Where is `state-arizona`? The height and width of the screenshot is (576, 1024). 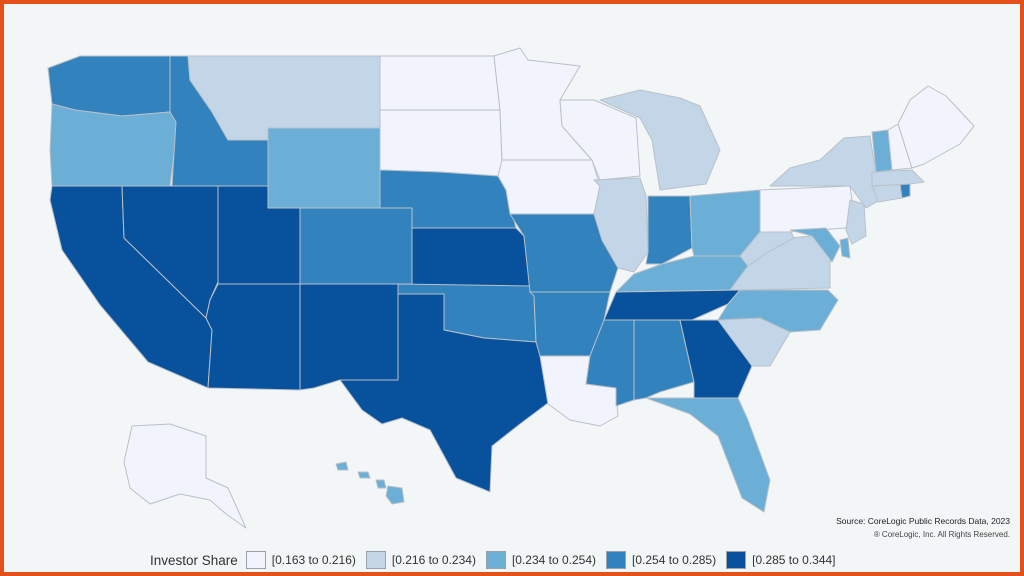
state-arizona is located at coordinates (253, 337).